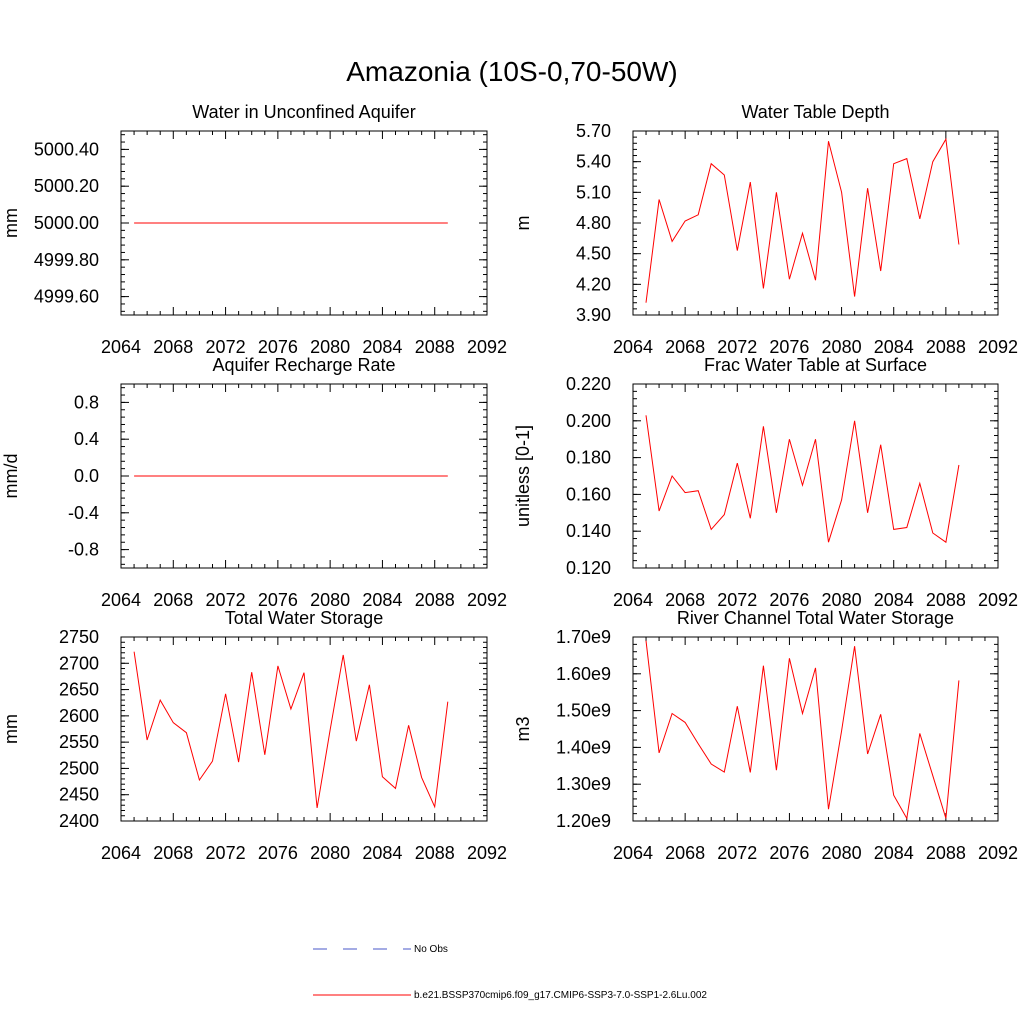 The width and height of the screenshot is (1024, 1024). What do you see at coordinates (588, 568) in the screenshot?
I see `y-tick-label: 0.120` at bounding box center [588, 568].